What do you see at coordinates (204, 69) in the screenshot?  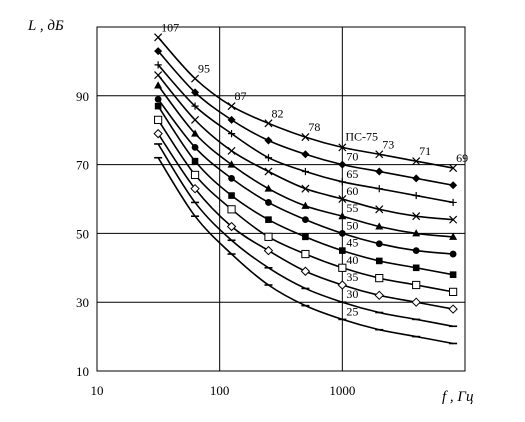 I see `point-label: 95` at bounding box center [204, 69].